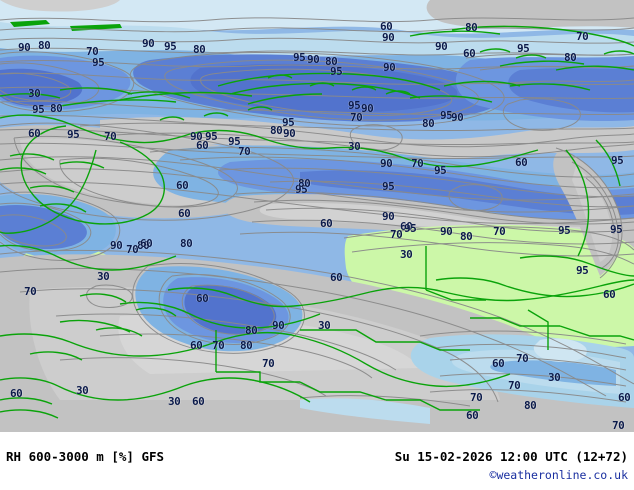 The height and width of the screenshot is (490, 634). What do you see at coordinates (558, 475) in the screenshot?
I see `footer-credit-link: ©weatheronline.co.uk` at bounding box center [558, 475].